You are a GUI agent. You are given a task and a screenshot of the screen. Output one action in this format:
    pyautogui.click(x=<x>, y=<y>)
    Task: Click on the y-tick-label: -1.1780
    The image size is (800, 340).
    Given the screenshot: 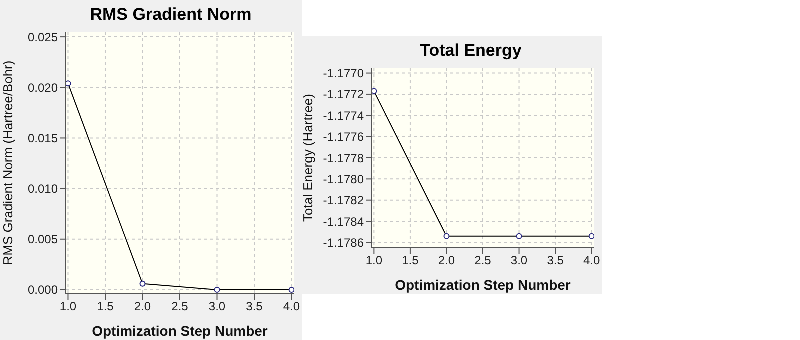 What is the action you would take?
    pyautogui.click(x=343, y=179)
    